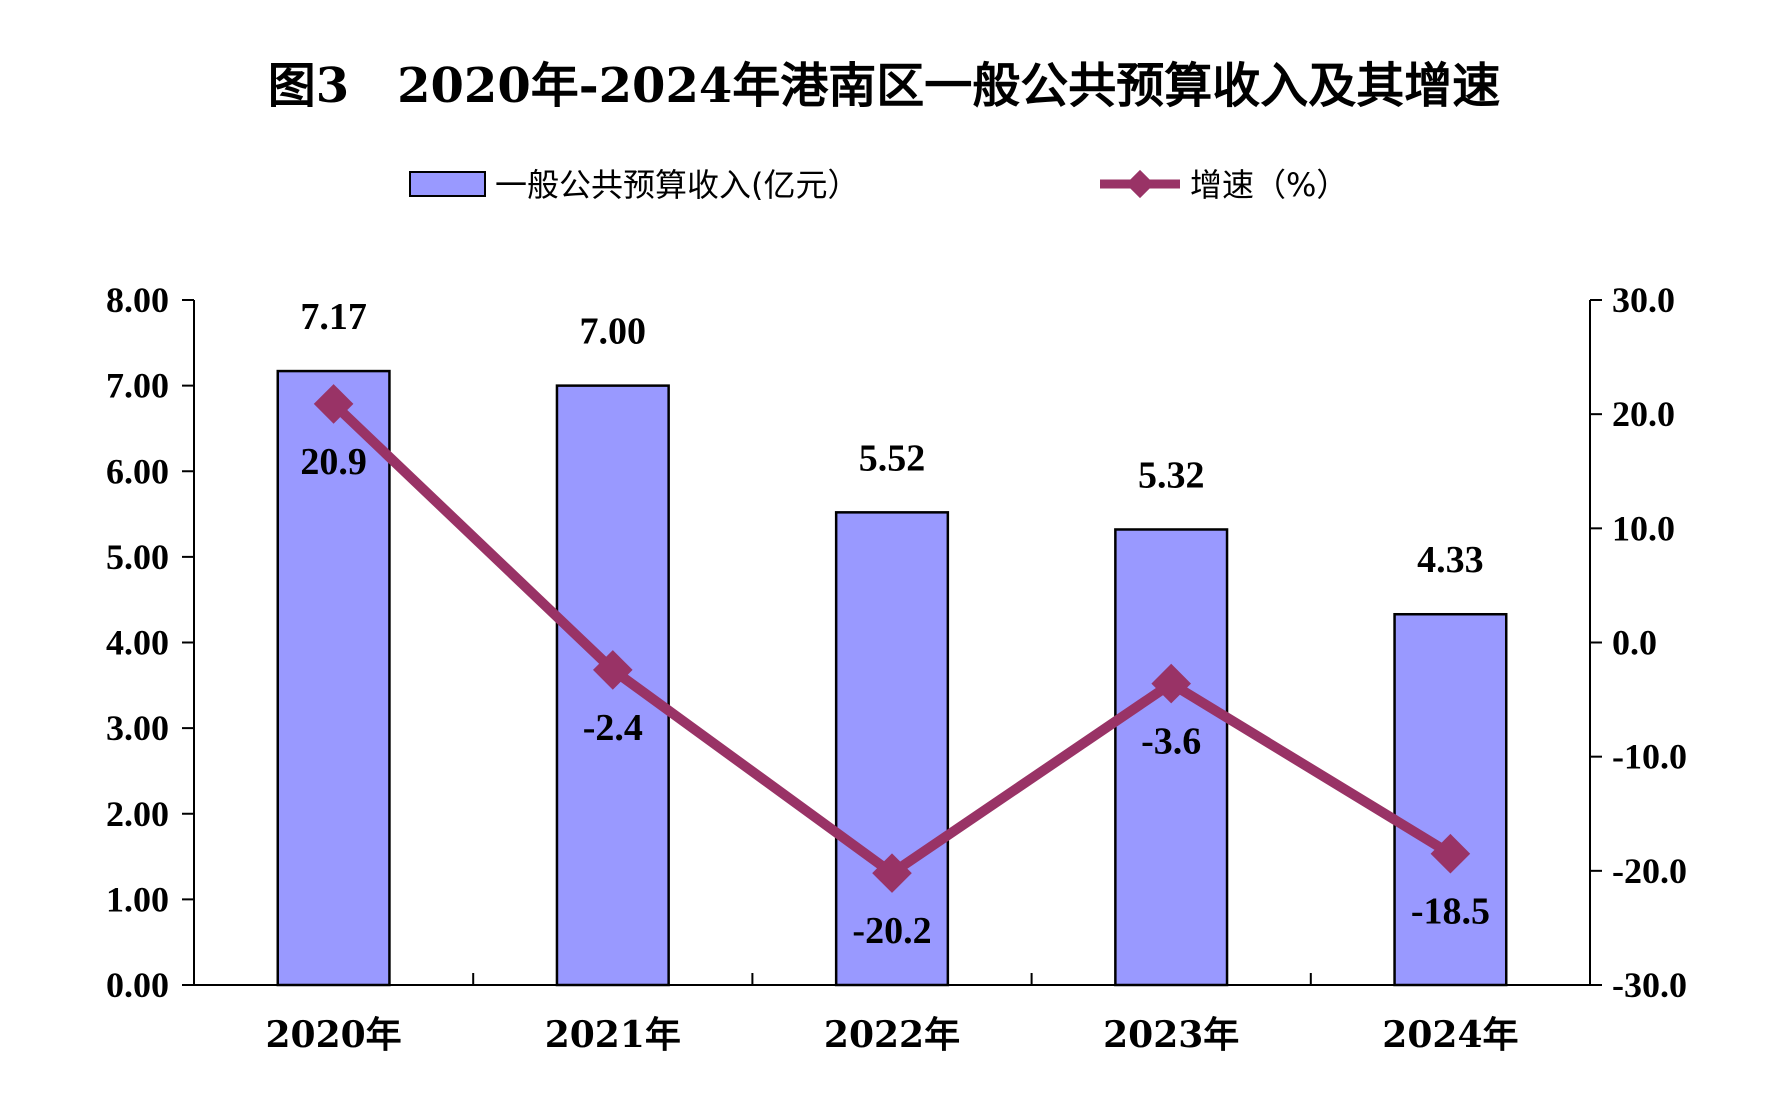  Describe the element at coordinates (1643, 300) in the screenshot. I see `right-axis-tick-label: 30.0` at that location.